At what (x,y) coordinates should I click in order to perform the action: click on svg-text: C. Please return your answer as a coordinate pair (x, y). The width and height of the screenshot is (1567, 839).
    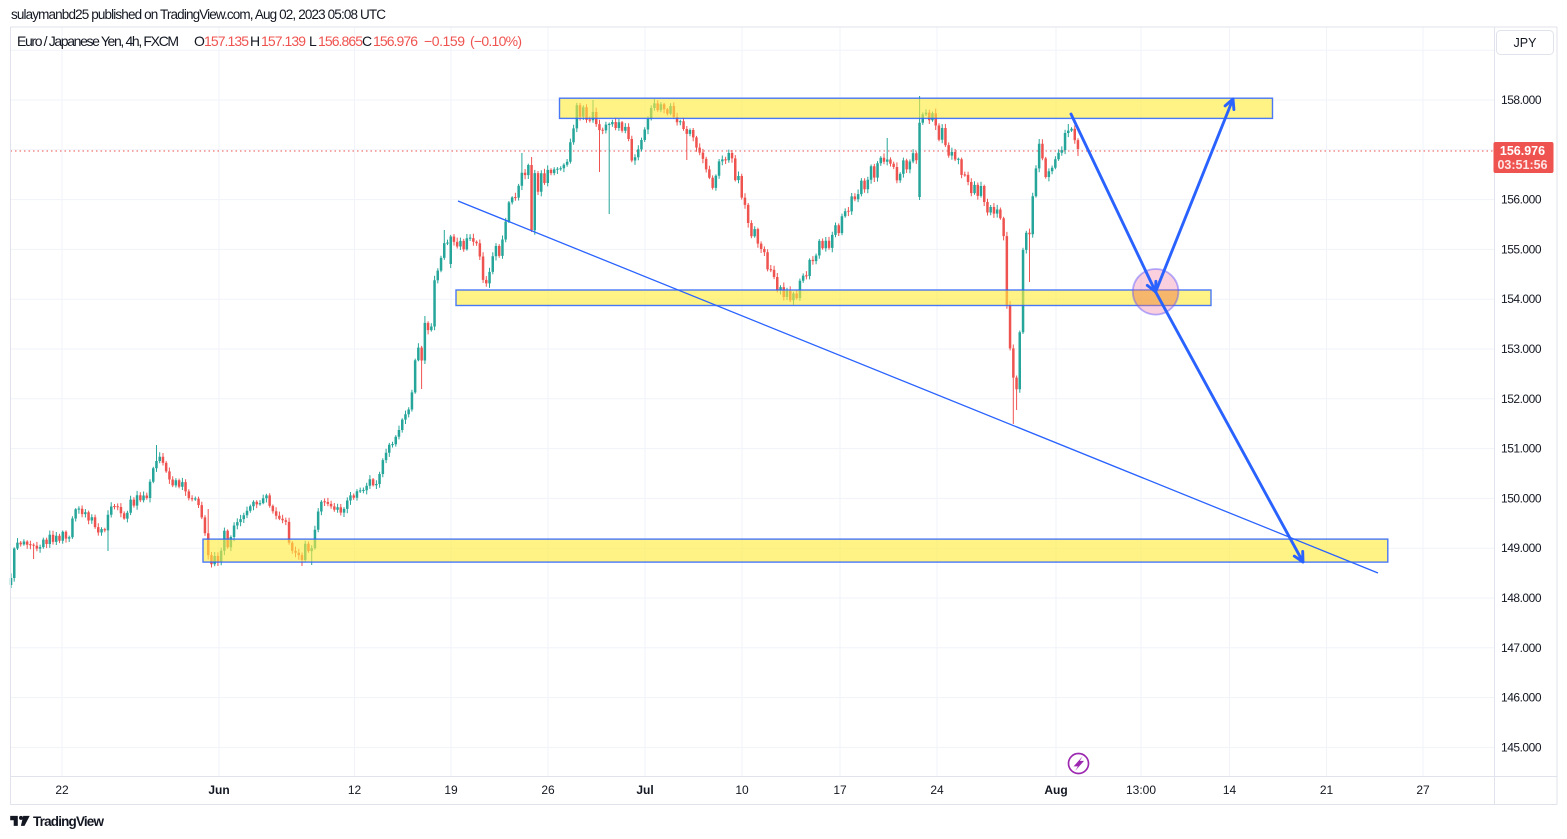
    Looking at the image, I should click on (367, 41).